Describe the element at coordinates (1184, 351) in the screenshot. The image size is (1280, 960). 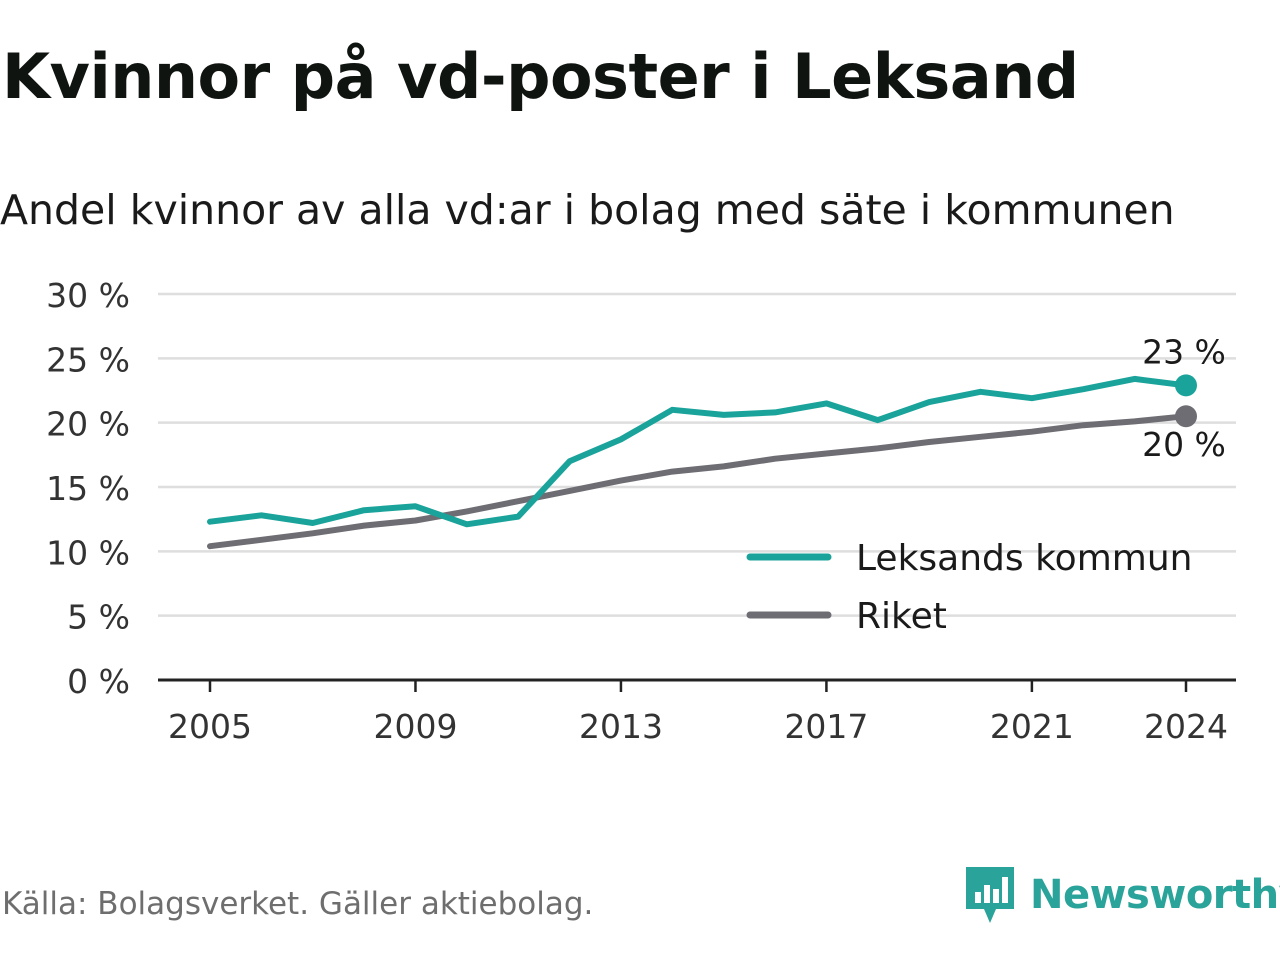
I see `end-label-leksand: 23 %` at that location.